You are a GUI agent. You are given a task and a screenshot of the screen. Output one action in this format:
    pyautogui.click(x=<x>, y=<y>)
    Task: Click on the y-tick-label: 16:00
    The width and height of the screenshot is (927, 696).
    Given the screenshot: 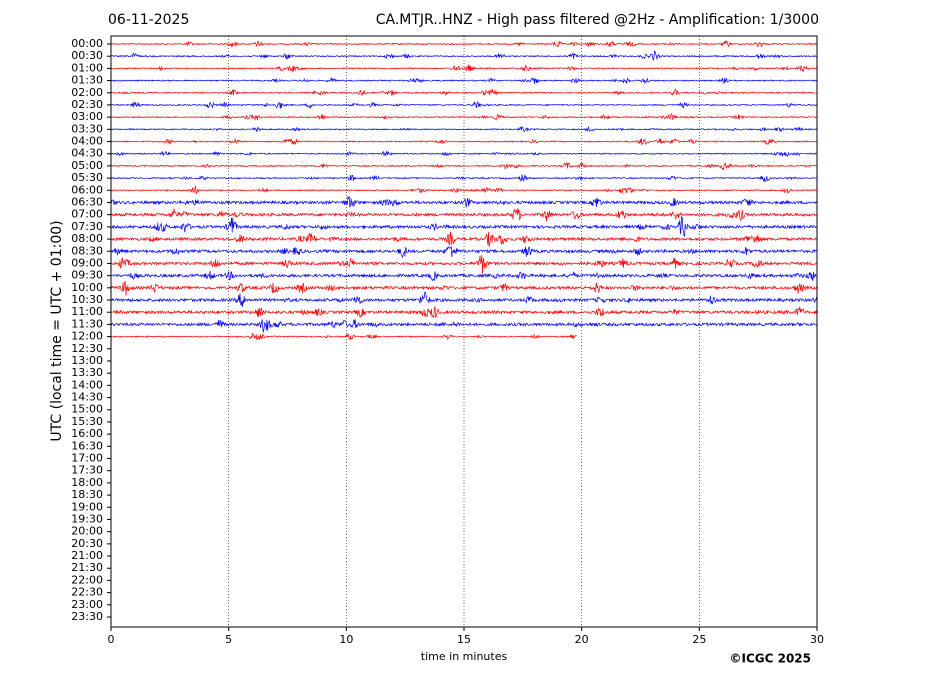 What is the action you would take?
    pyautogui.click(x=87, y=433)
    